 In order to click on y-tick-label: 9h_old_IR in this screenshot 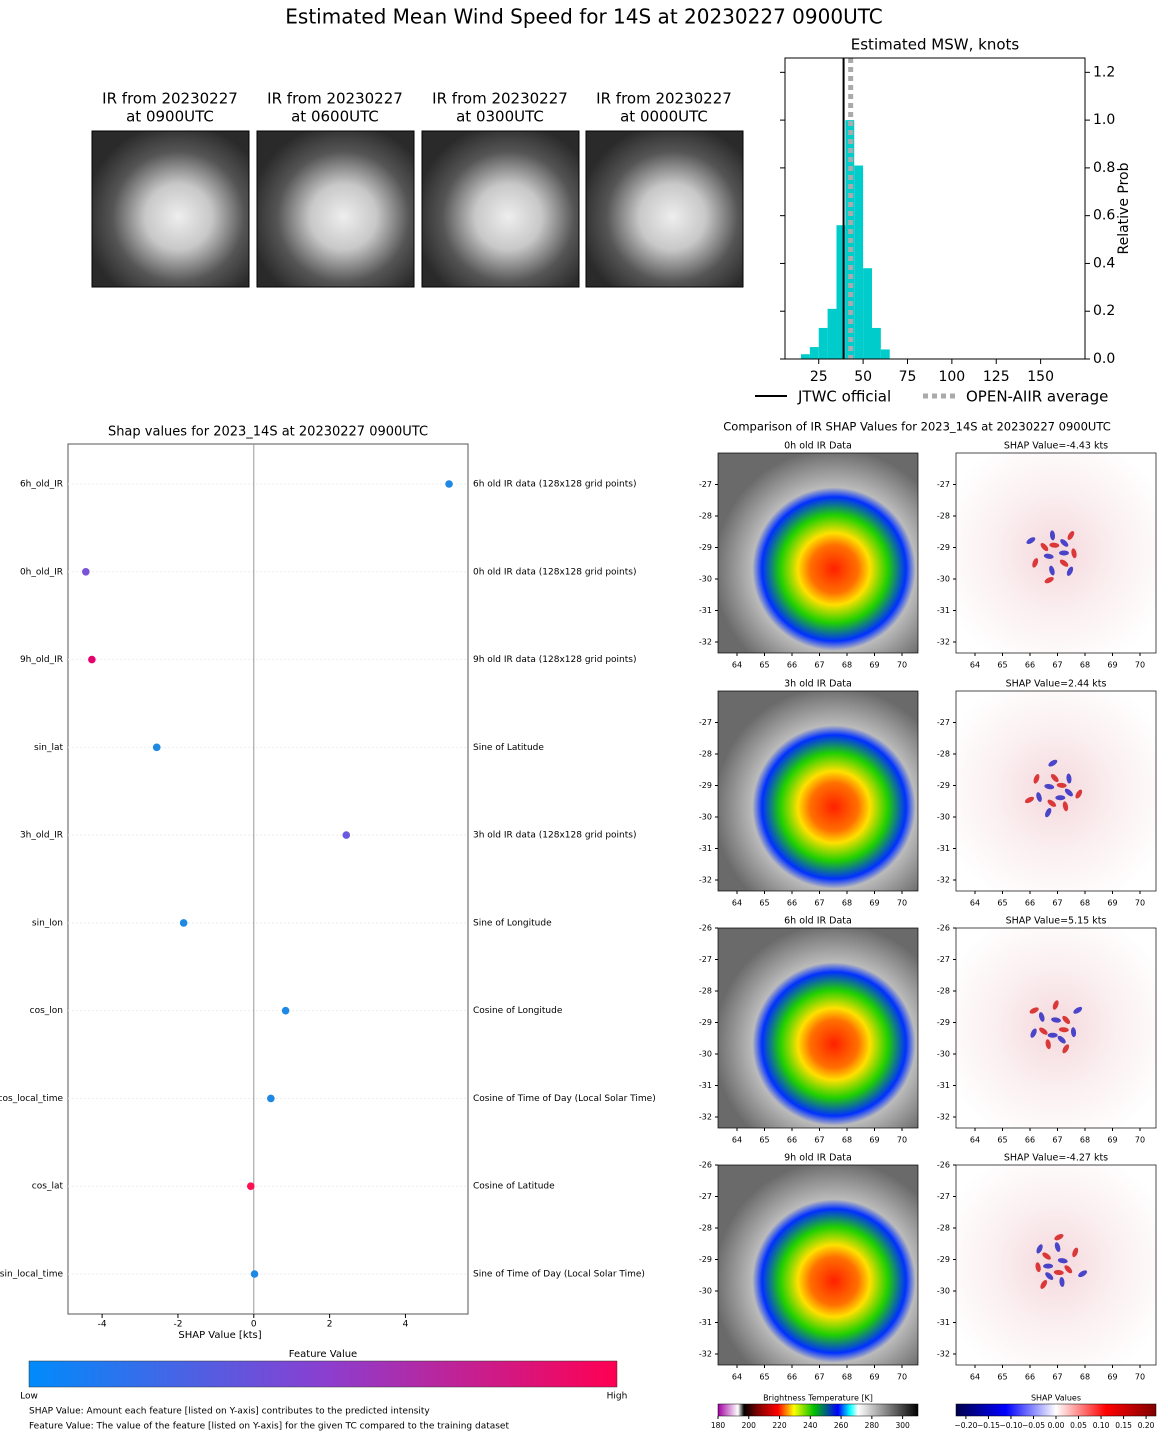, I will do `click(41, 660)`.